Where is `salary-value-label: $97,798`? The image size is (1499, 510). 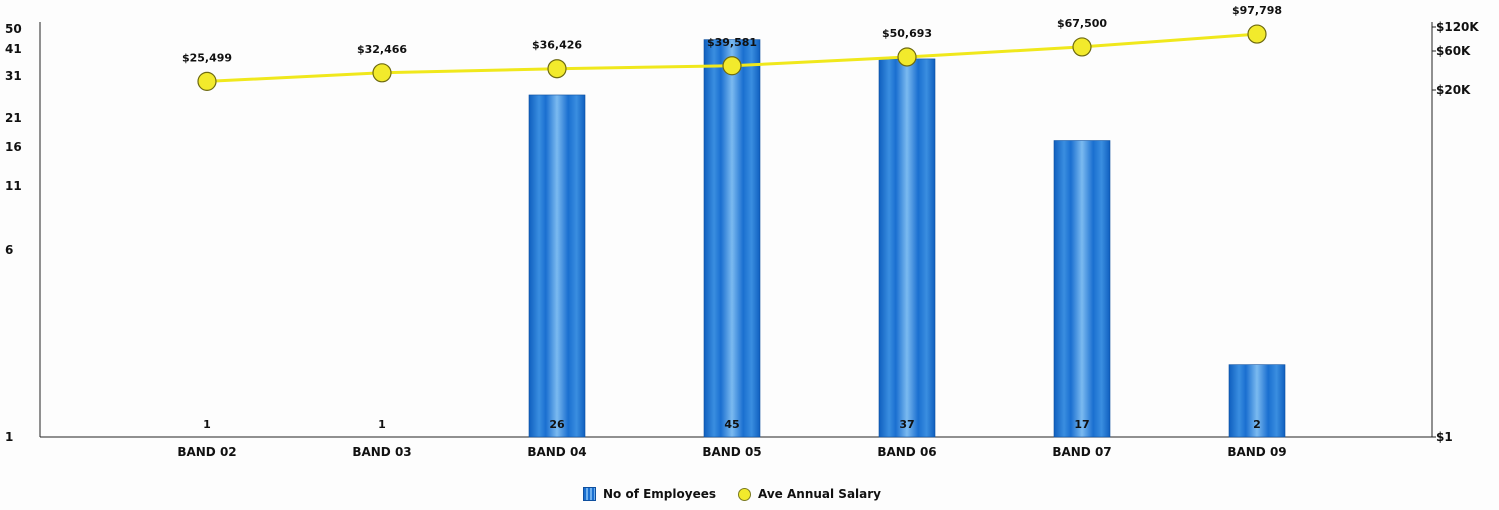 salary-value-label: $97,798 is located at coordinates (1257, 10).